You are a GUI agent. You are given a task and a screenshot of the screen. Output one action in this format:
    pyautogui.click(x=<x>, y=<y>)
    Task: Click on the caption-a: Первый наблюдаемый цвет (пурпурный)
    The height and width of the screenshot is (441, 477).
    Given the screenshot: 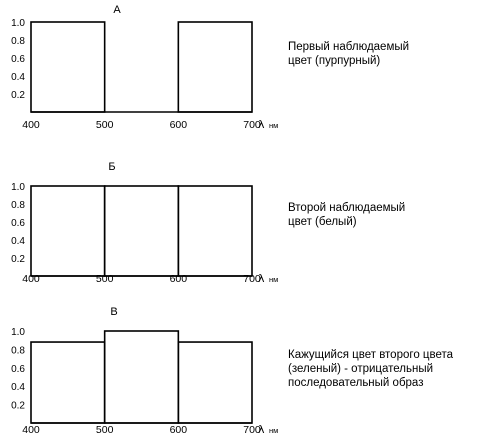 What is the action you would take?
    pyautogui.click(x=349, y=54)
    